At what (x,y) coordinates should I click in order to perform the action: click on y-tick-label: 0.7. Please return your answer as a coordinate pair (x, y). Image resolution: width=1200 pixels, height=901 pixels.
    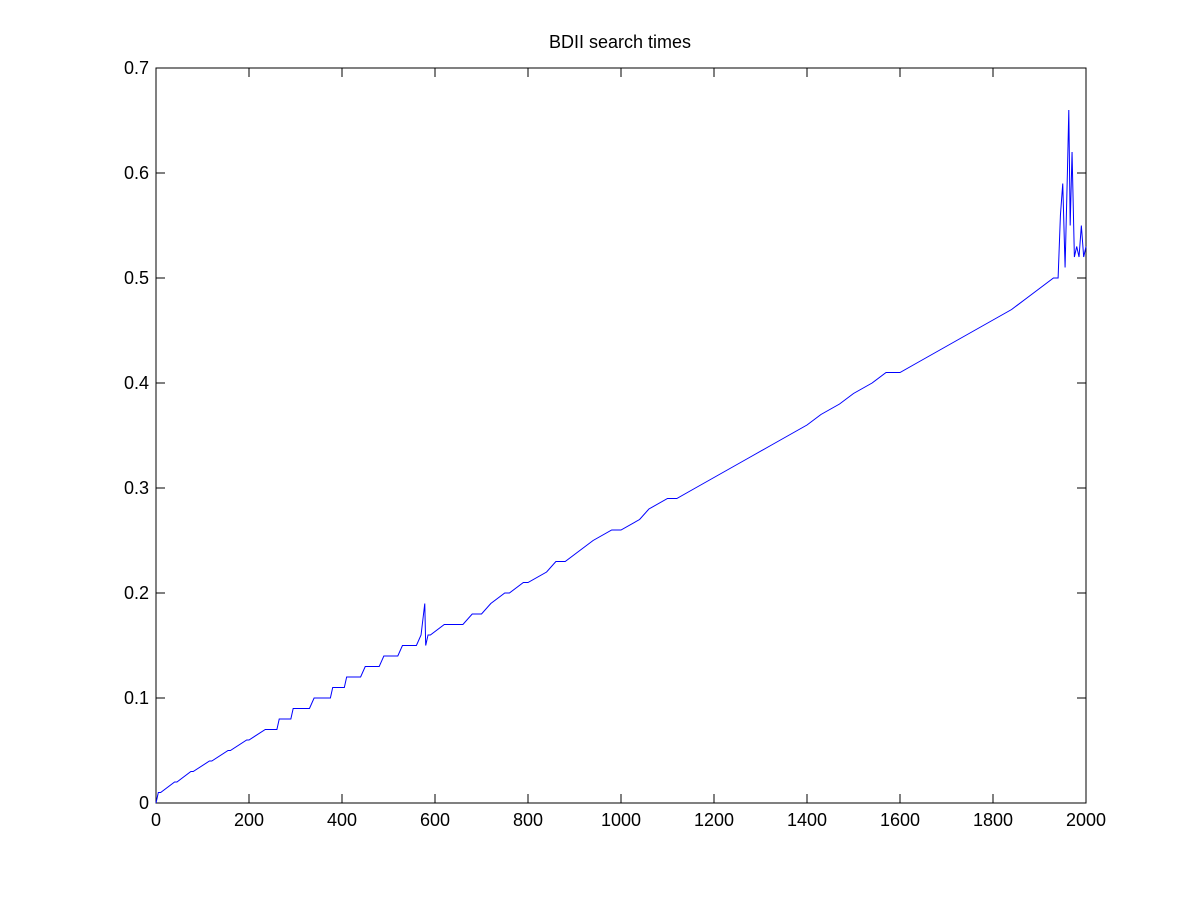
    Looking at the image, I should click on (136, 68).